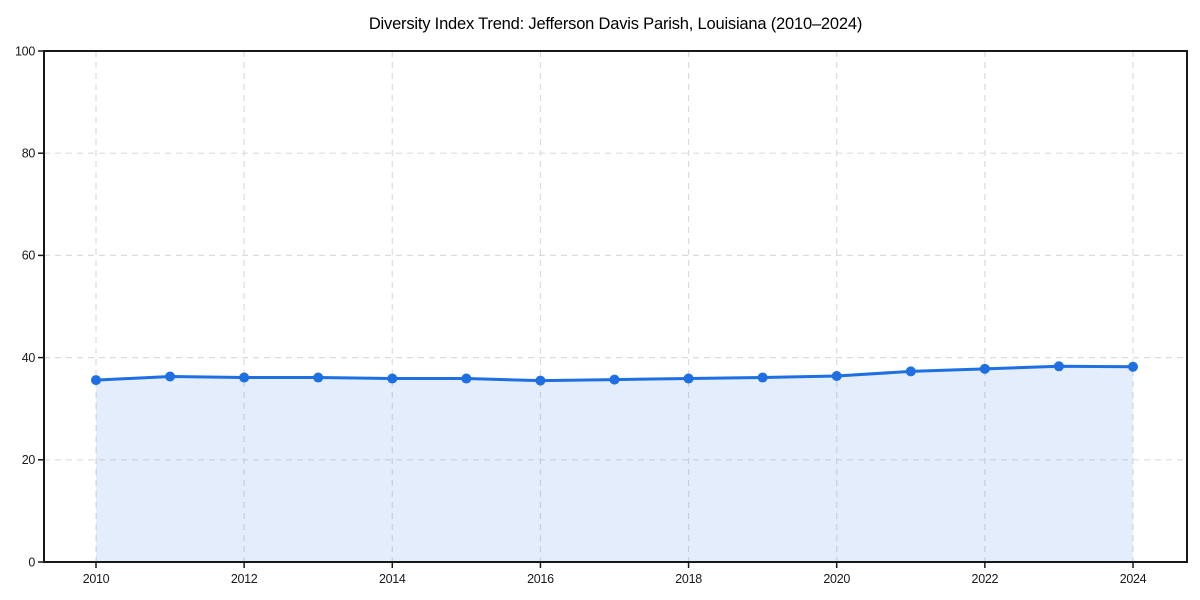  I want to click on data-point-marker-2010, so click(96, 380).